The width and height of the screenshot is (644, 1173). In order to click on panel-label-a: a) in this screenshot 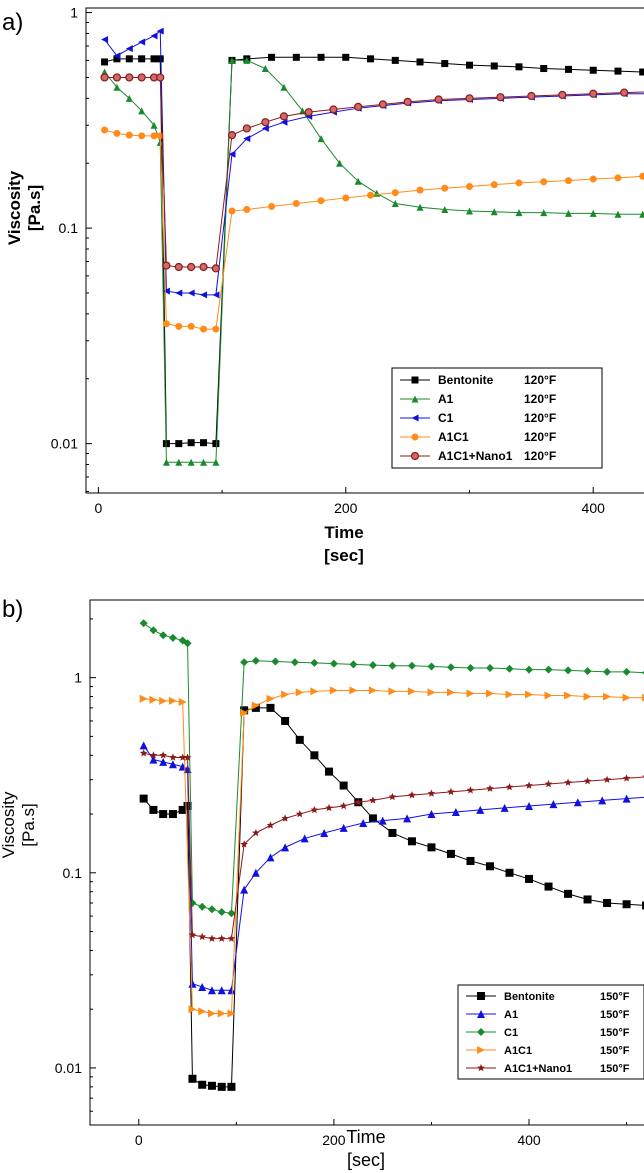, I will do `click(12, 22)`.